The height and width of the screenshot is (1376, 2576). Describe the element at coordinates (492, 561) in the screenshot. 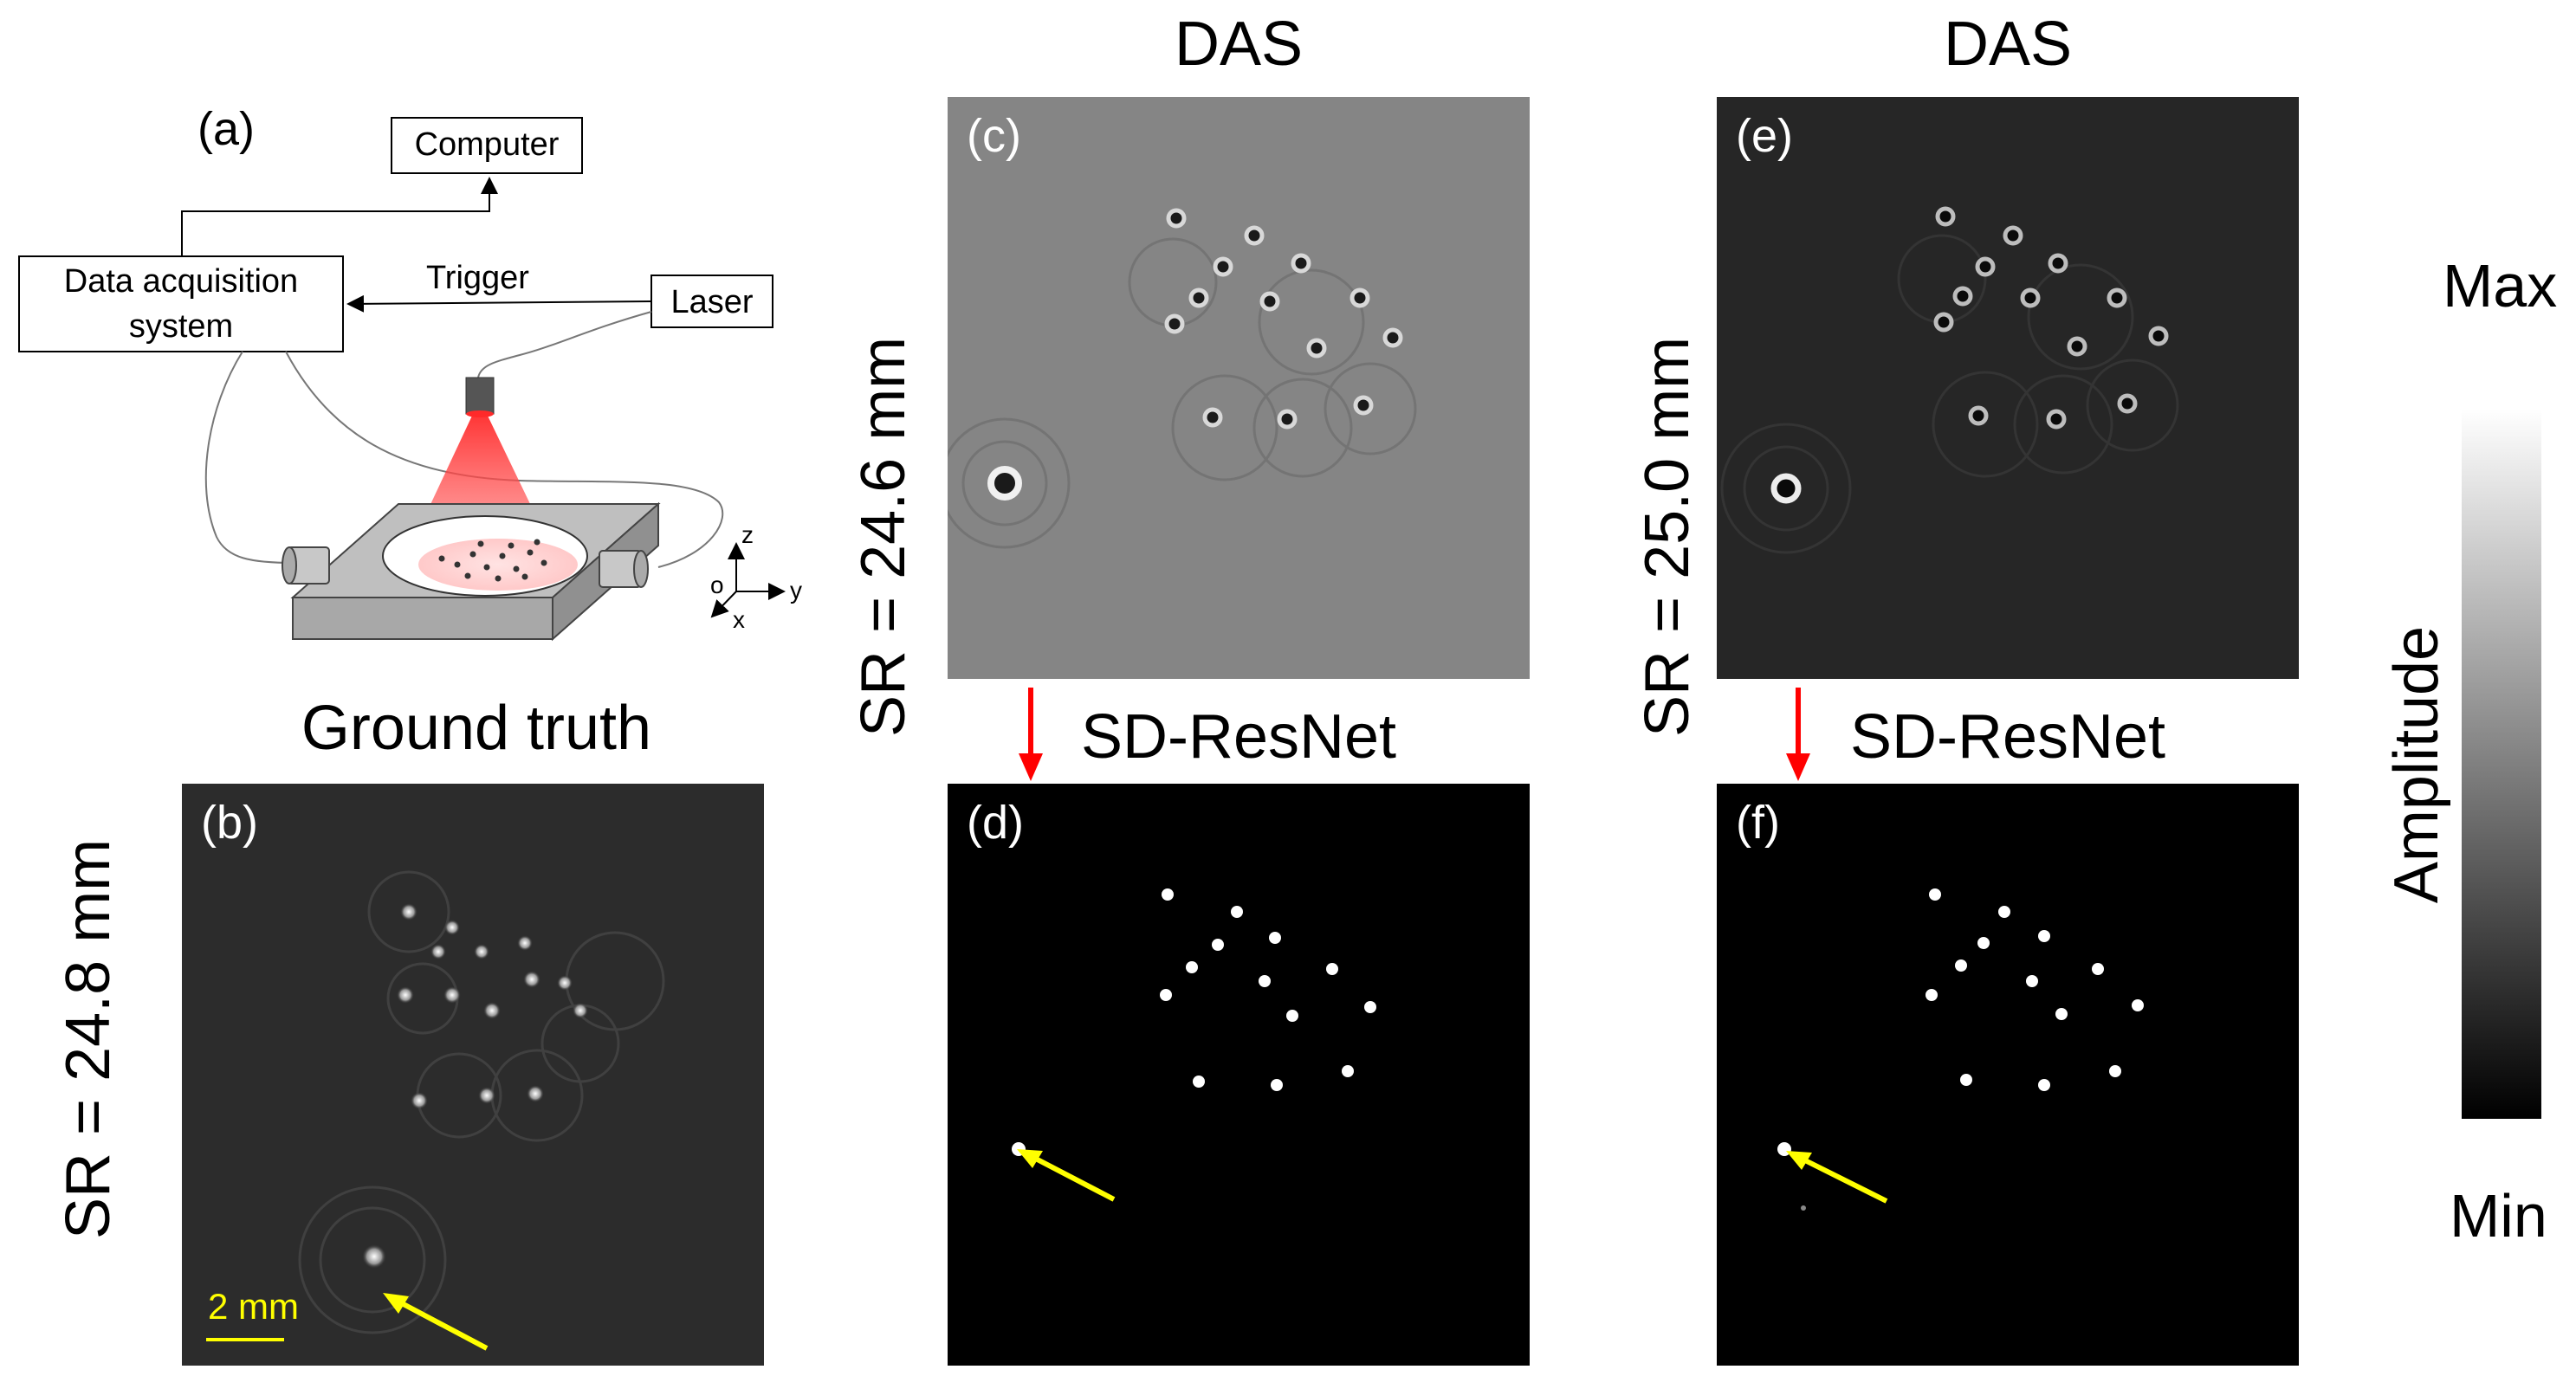

I see `sample-dots` at that location.